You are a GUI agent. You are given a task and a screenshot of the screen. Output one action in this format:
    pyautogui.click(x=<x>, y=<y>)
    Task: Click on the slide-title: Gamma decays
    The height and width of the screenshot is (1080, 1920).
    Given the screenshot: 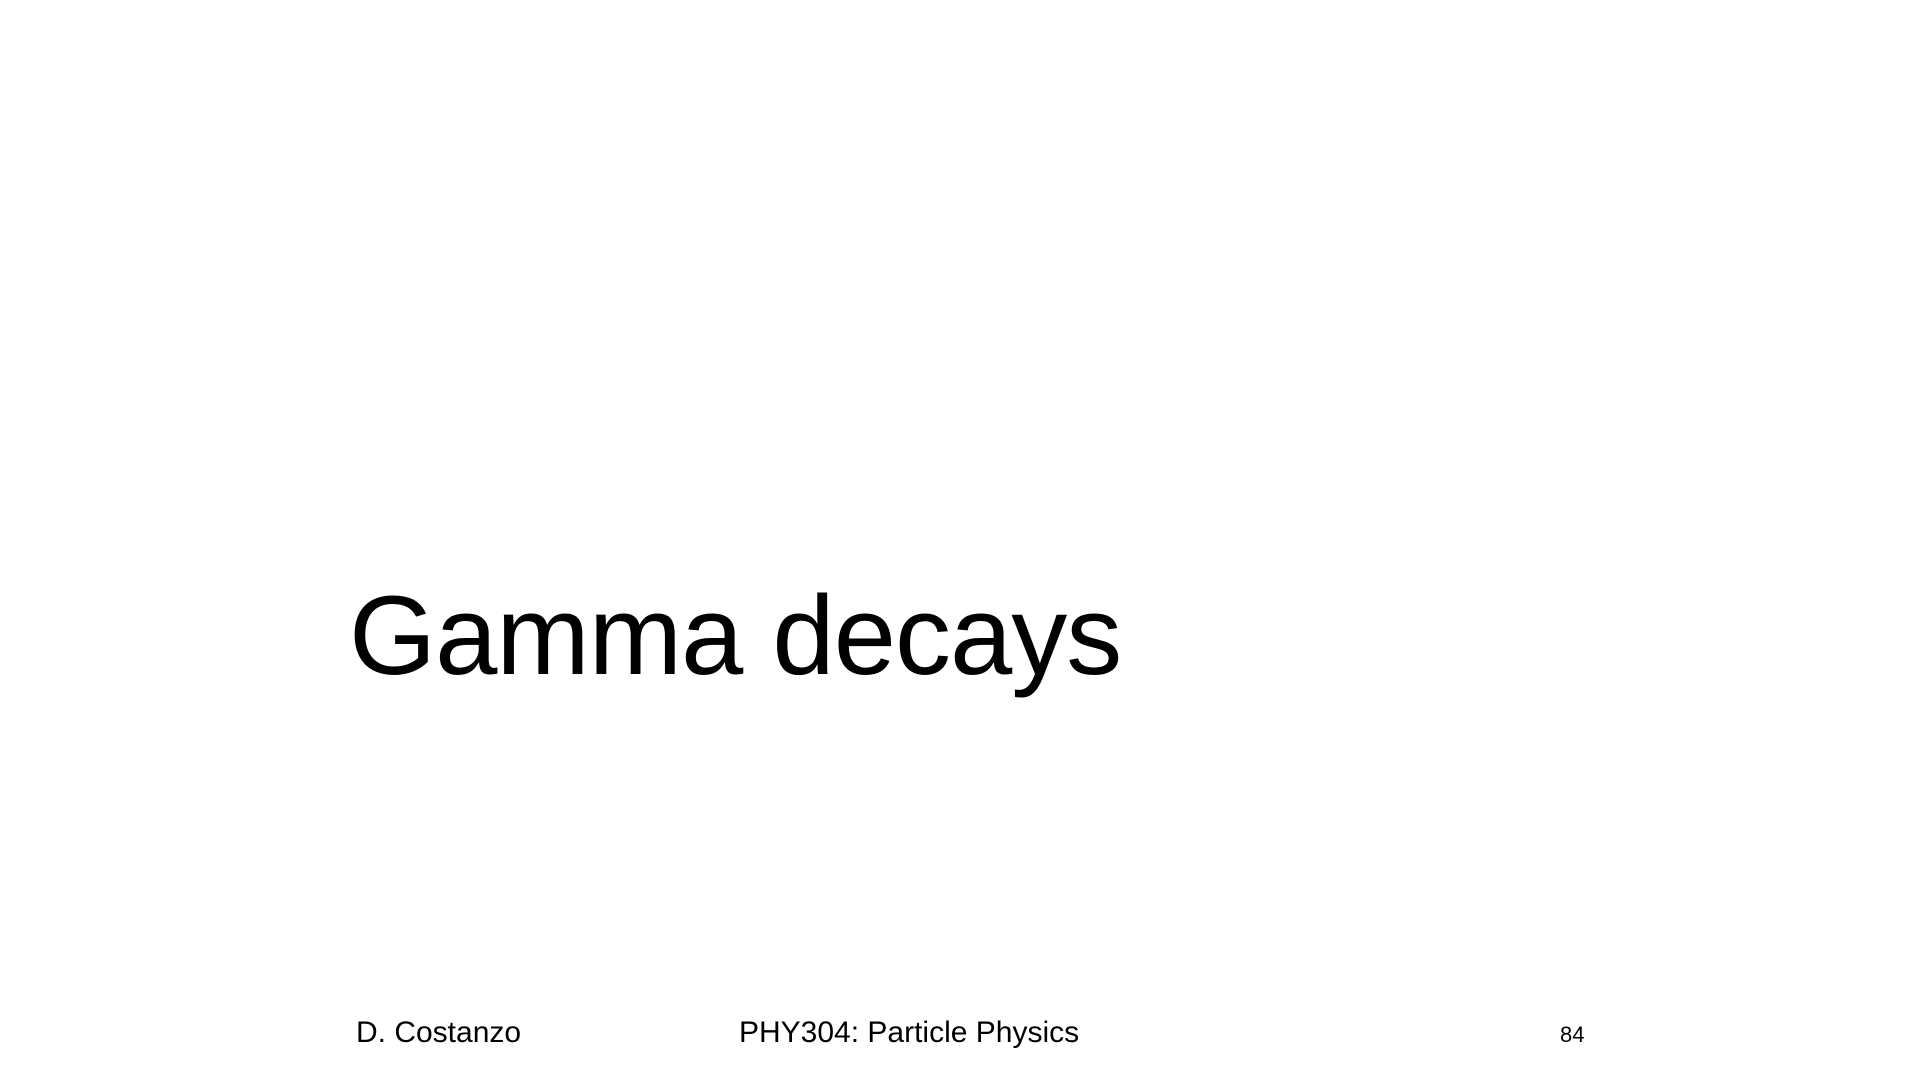 What is the action you would take?
    pyautogui.click(x=735, y=635)
    